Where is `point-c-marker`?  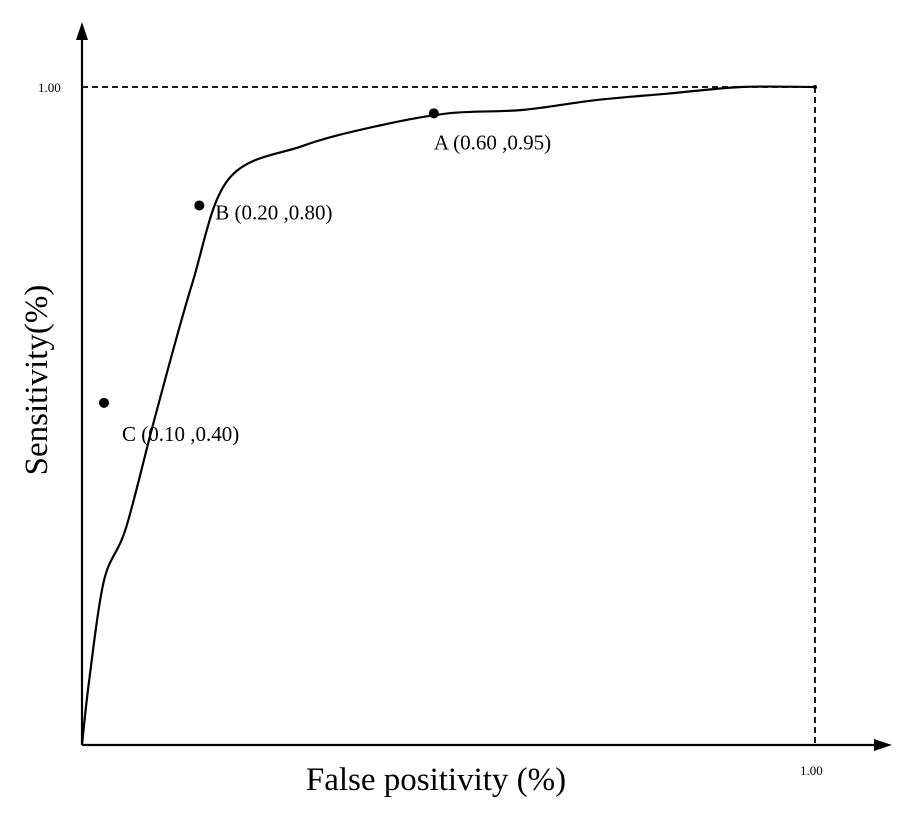 point-c-marker is located at coordinates (103, 402).